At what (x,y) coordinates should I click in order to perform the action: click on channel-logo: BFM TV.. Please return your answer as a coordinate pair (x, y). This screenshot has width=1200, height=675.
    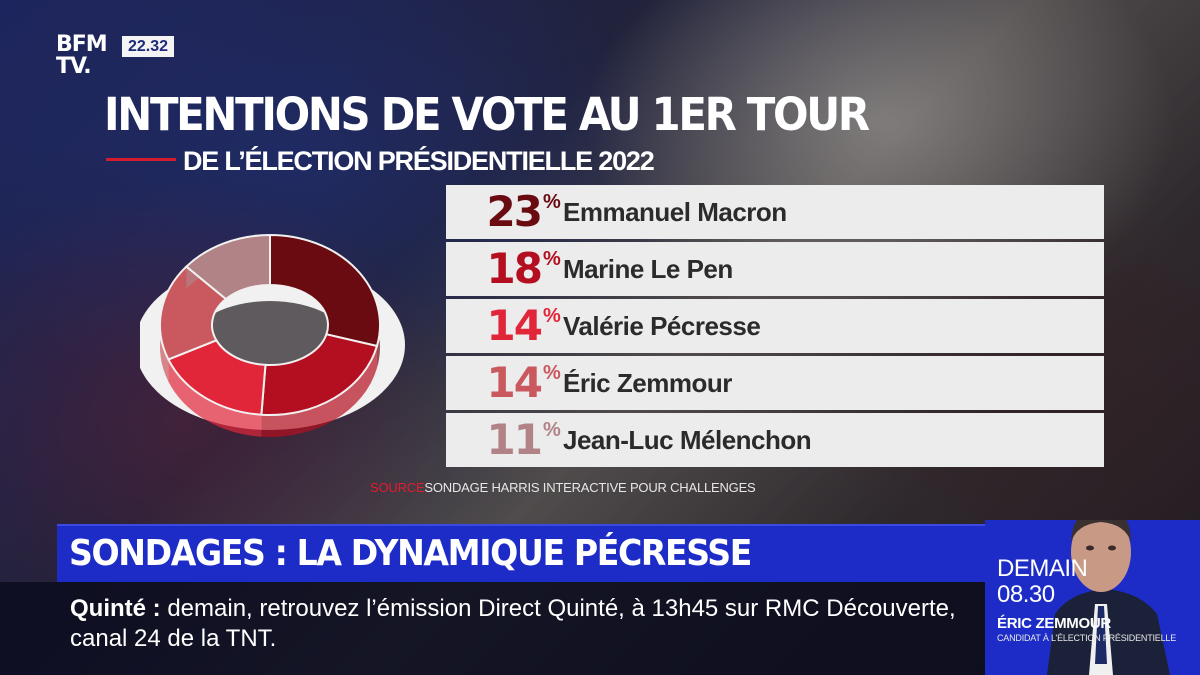
    Looking at the image, I should click on (86, 56).